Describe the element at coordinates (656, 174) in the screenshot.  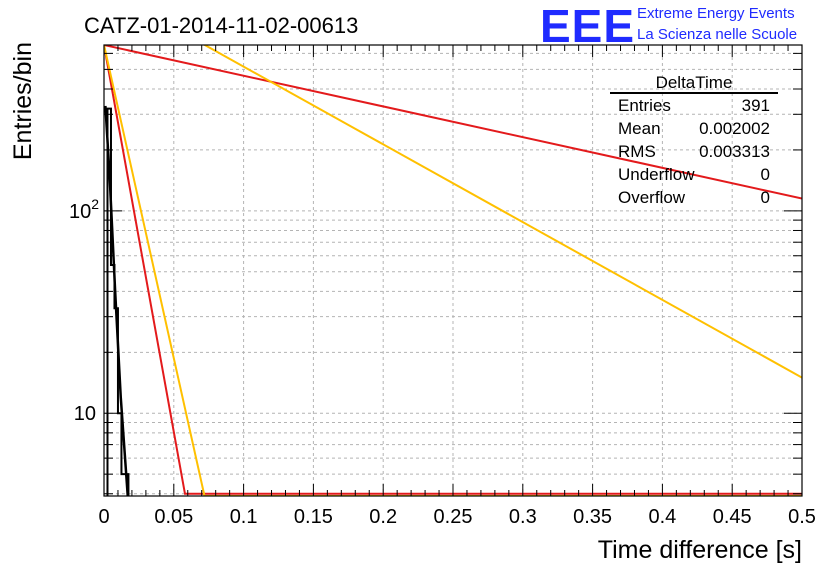
I see `stats-label-underflow: Underflow` at that location.